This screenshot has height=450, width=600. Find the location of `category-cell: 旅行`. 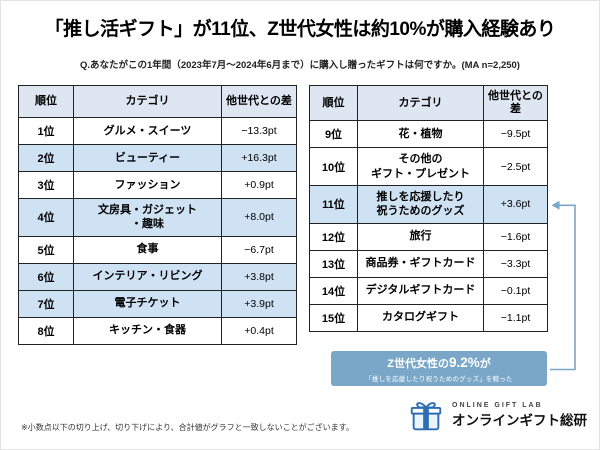

category-cell: 旅行 is located at coordinates (420, 236).